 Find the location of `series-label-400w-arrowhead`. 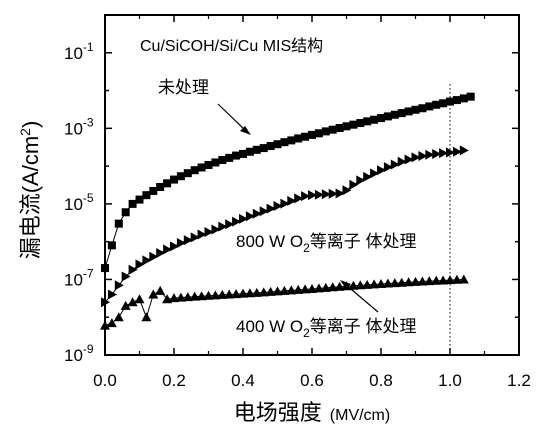

series-label-400w-arrowhead is located at coordinates (345, 284).